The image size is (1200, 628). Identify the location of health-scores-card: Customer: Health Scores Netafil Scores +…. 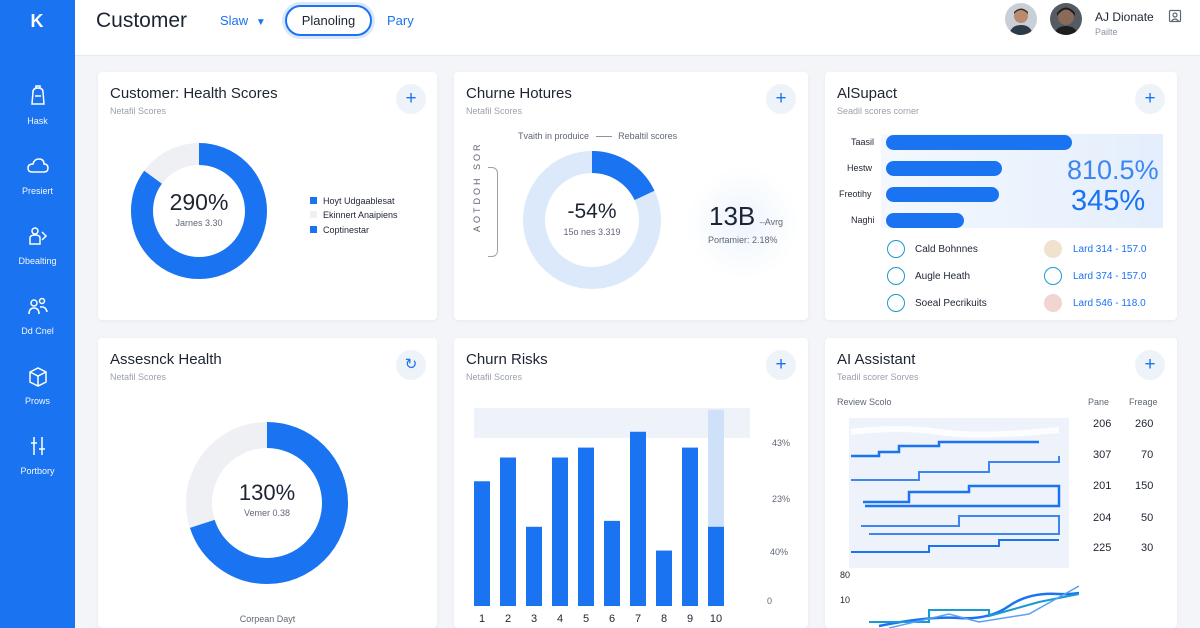
(267, 196).